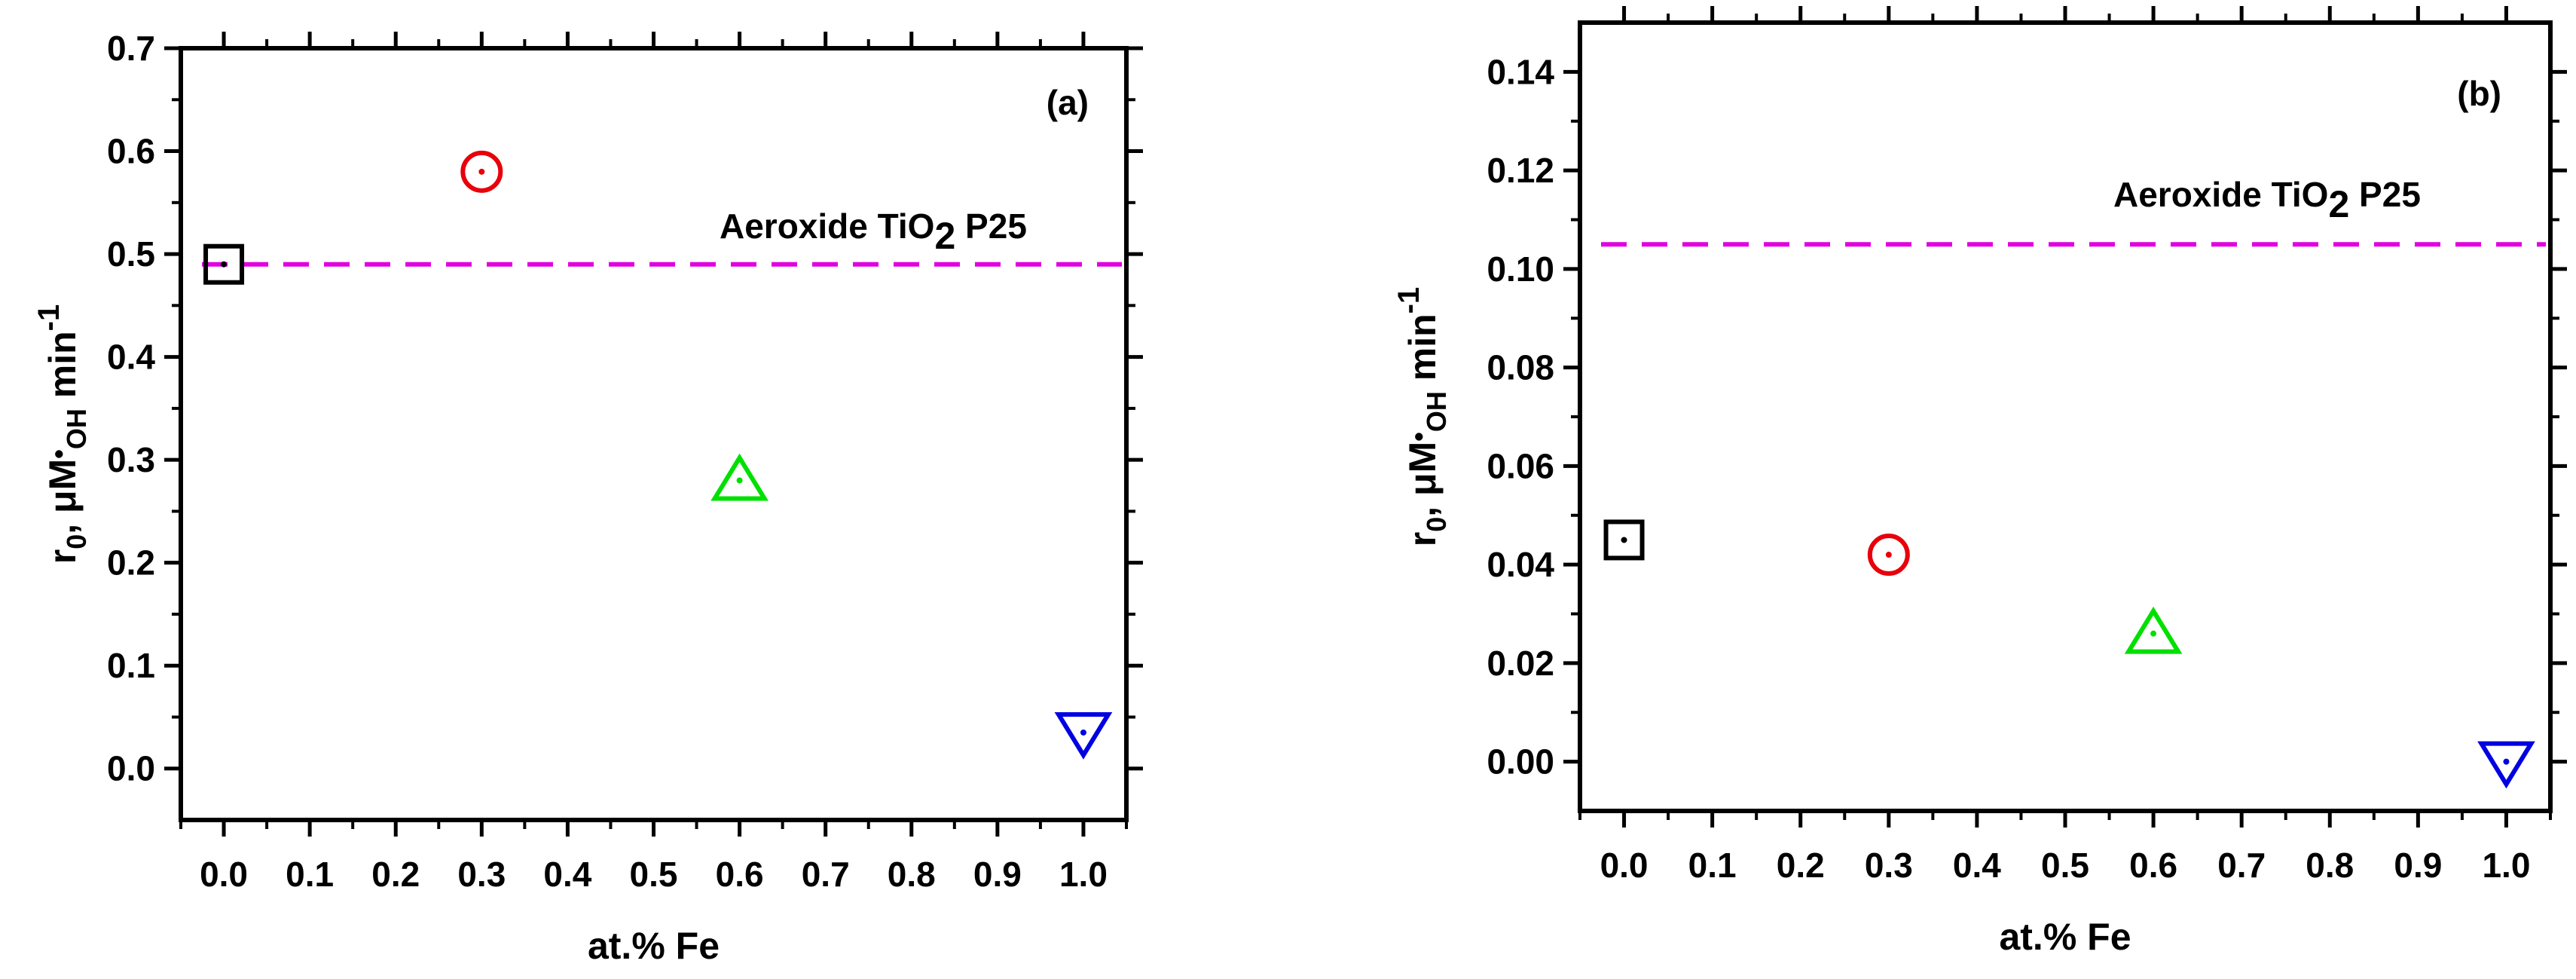 The width and height of the screenshot is (2576, 979). I want to click on y-tick-label: 0.1, so click(131, 665).